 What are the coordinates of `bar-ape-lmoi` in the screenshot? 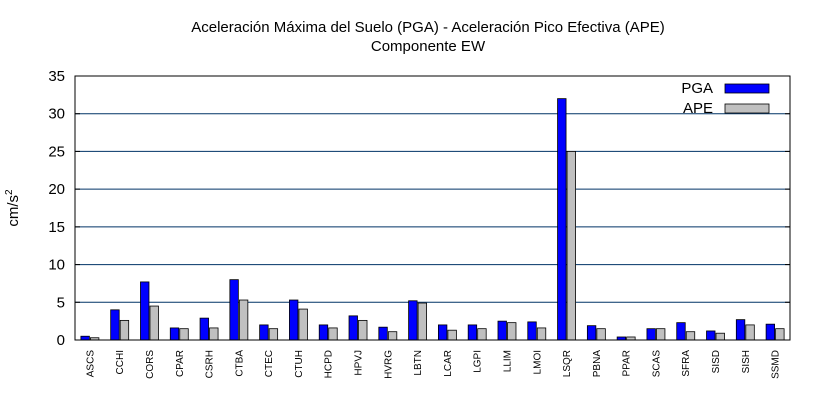 It's located at (541, 334).